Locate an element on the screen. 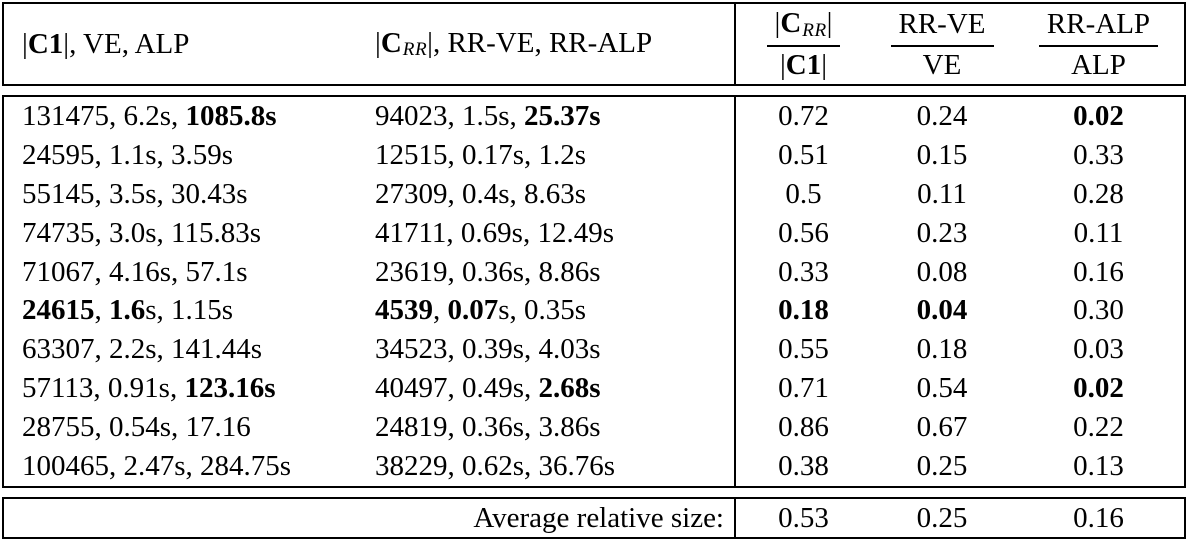  cell-ratio-alp: 0.28 is located at coordinates (1098, 193).